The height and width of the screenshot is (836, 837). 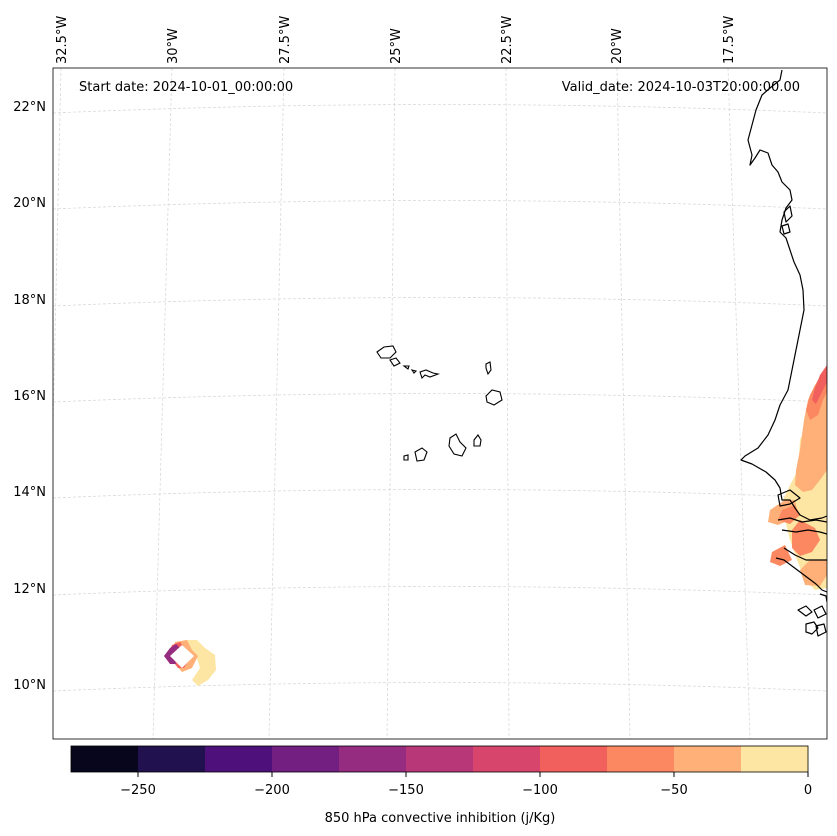 What do you see at coordinates (173, 46) in the screenshot?
I see `lon-label-30w: 30°W` at bounding box center [173, 46].